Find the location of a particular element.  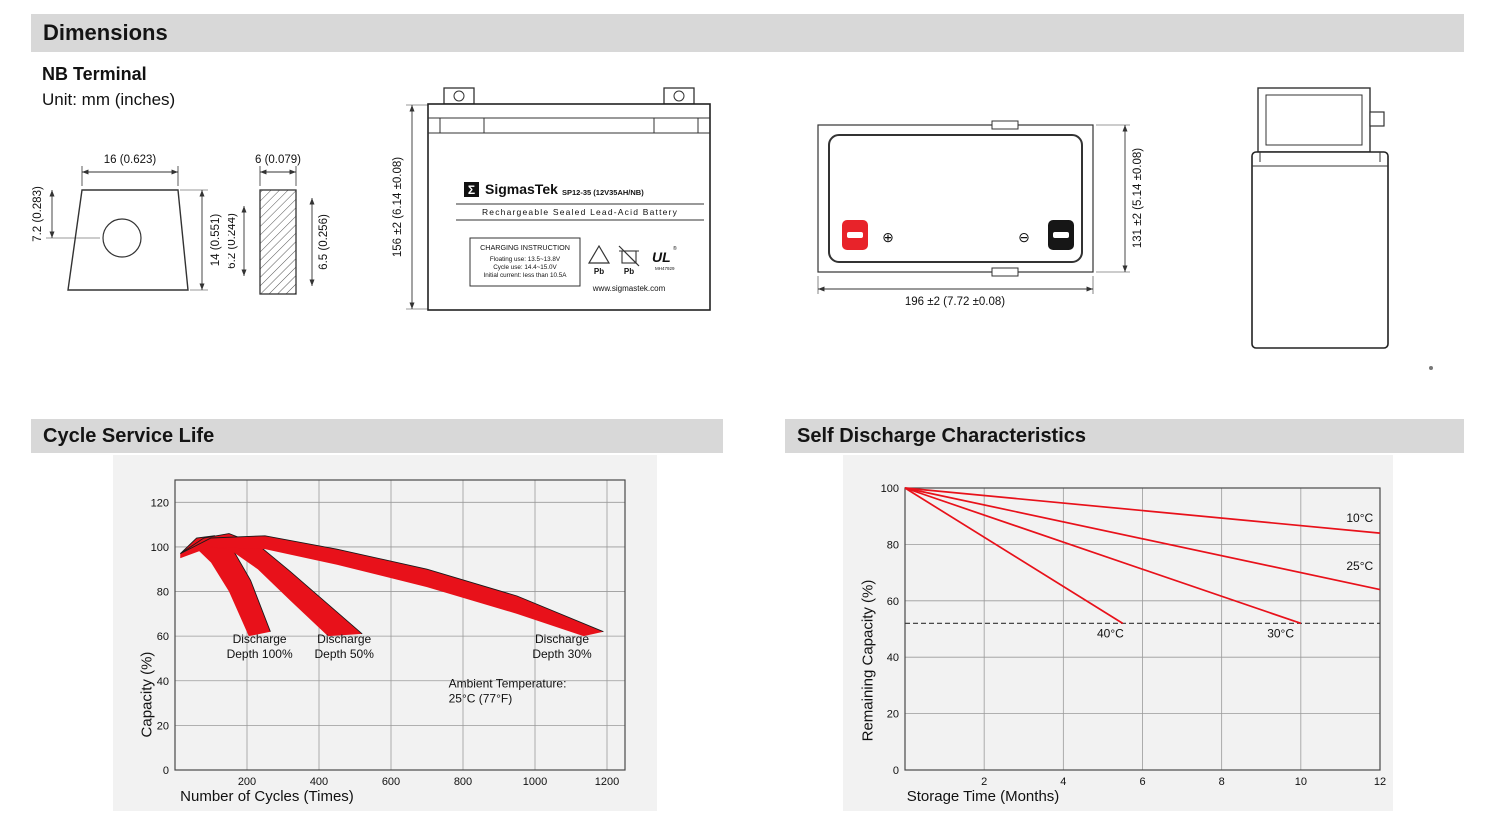

nb-terminal-left-hole is located at coordinates (459, 96).